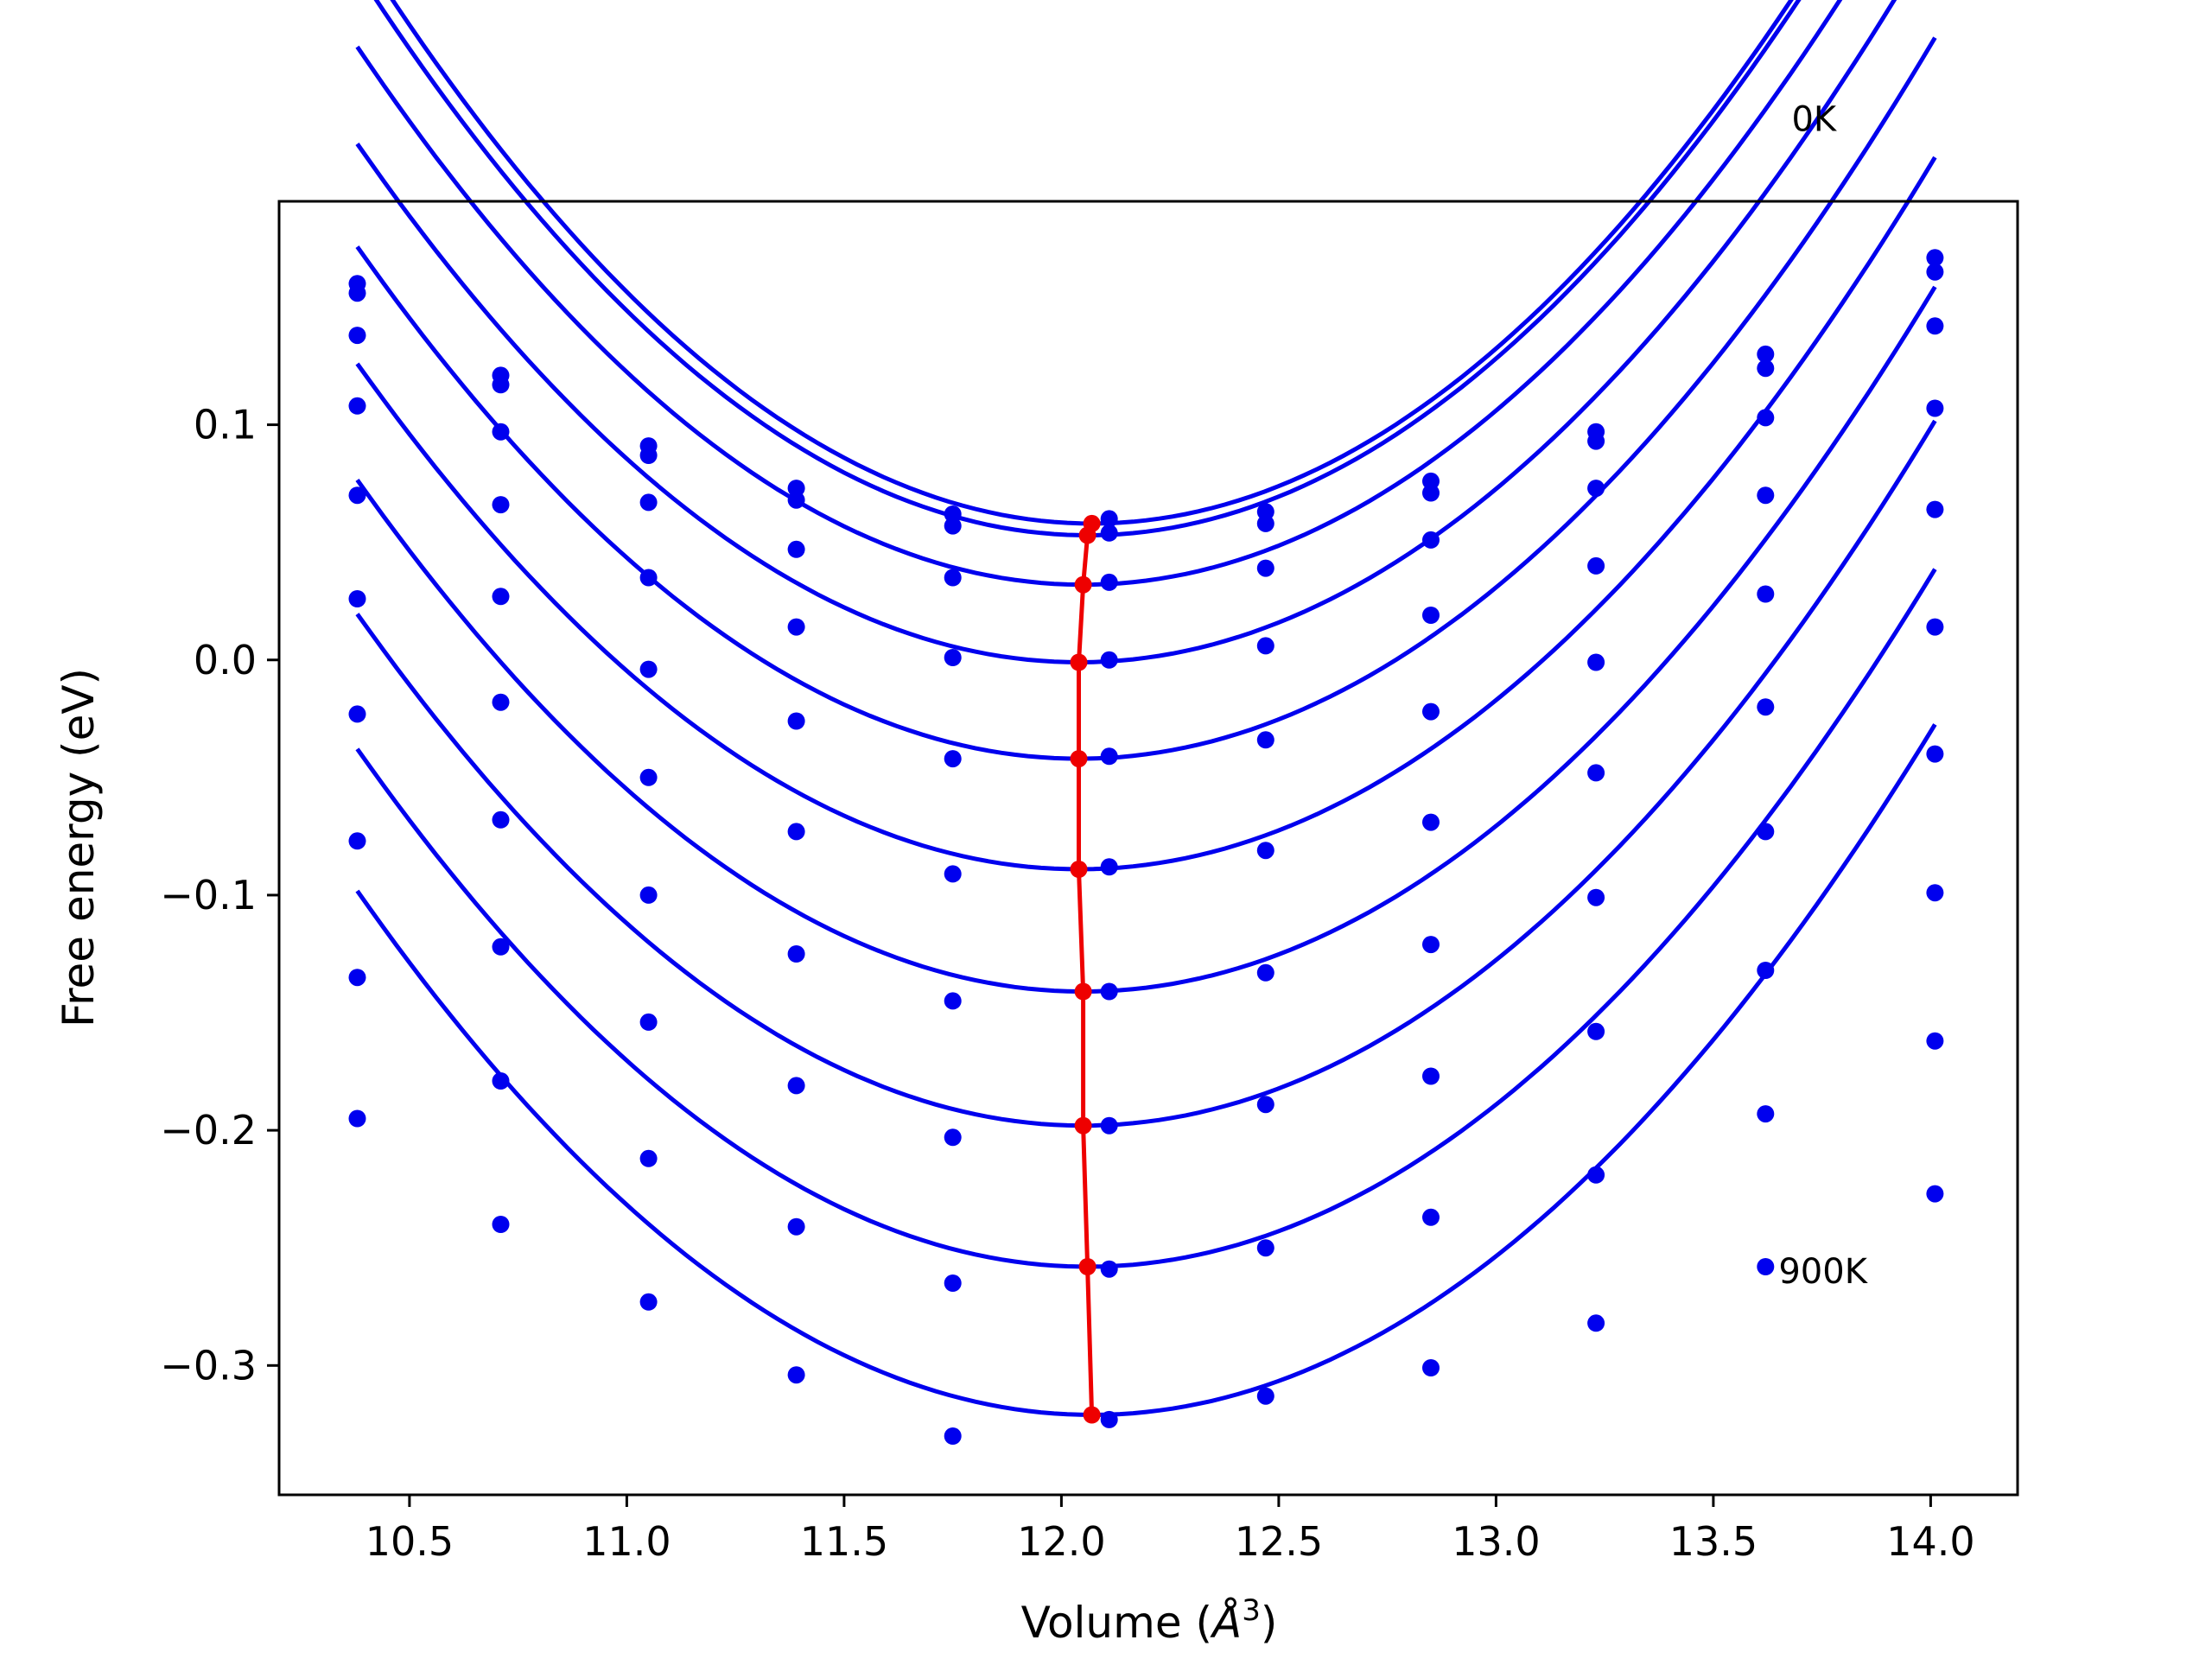 The image size is (2212, 1659). I want to click on x-axis-title-close: ), so click(1269, 1623).